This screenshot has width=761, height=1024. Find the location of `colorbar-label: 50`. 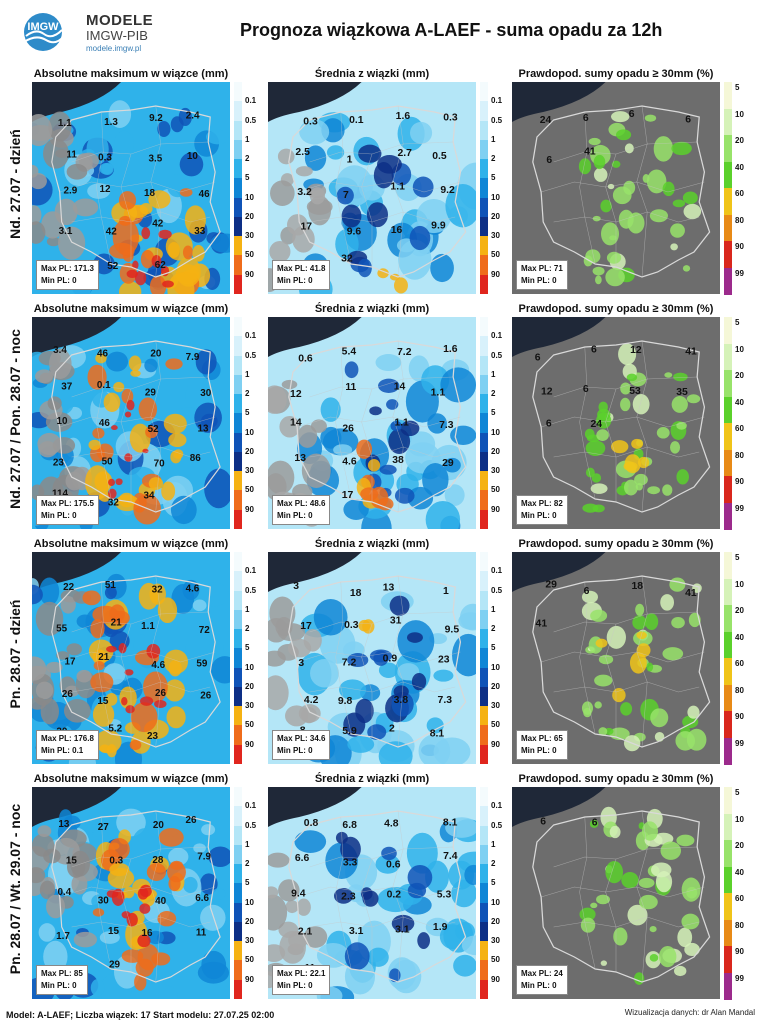

colorbar-label: 50 is located at coordinates (495, 490).